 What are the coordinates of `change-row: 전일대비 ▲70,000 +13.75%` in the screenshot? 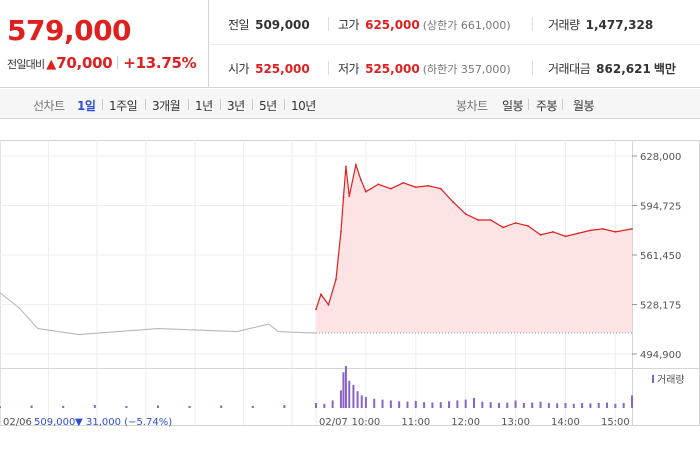 It's located at (102, 62).